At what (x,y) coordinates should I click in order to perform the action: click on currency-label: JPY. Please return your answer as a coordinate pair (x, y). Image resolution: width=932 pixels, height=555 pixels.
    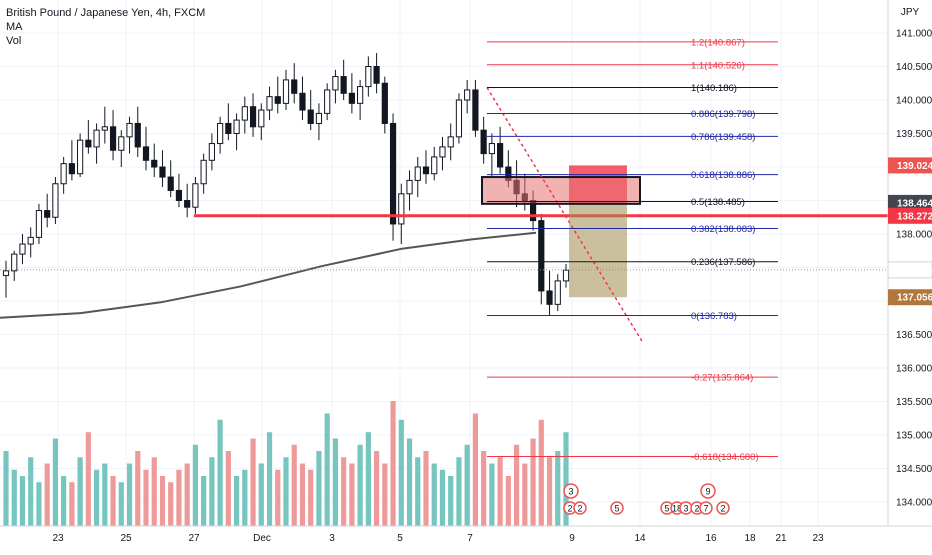
    Looking at the image, I should click on (910, 12).